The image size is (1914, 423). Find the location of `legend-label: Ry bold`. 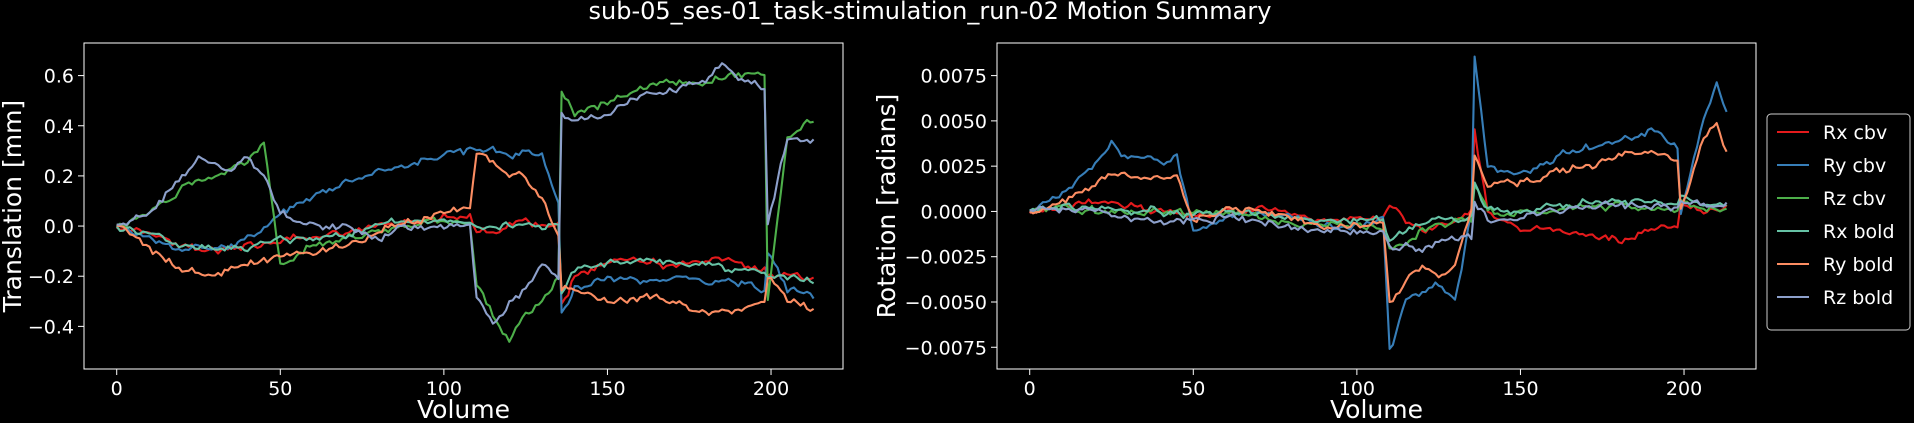

legend-label: Ry bold is located at coordinates (1858, 265).